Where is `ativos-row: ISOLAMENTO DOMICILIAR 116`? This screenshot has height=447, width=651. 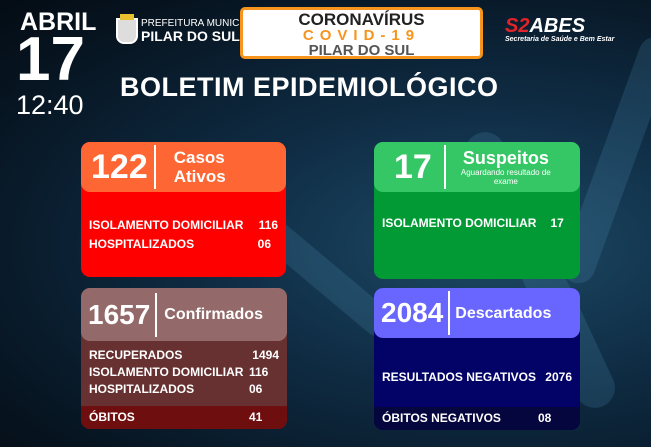 ativos-row: ISOLAMENTO DOMICILIAR 116 is located at coordinates (183, 225).